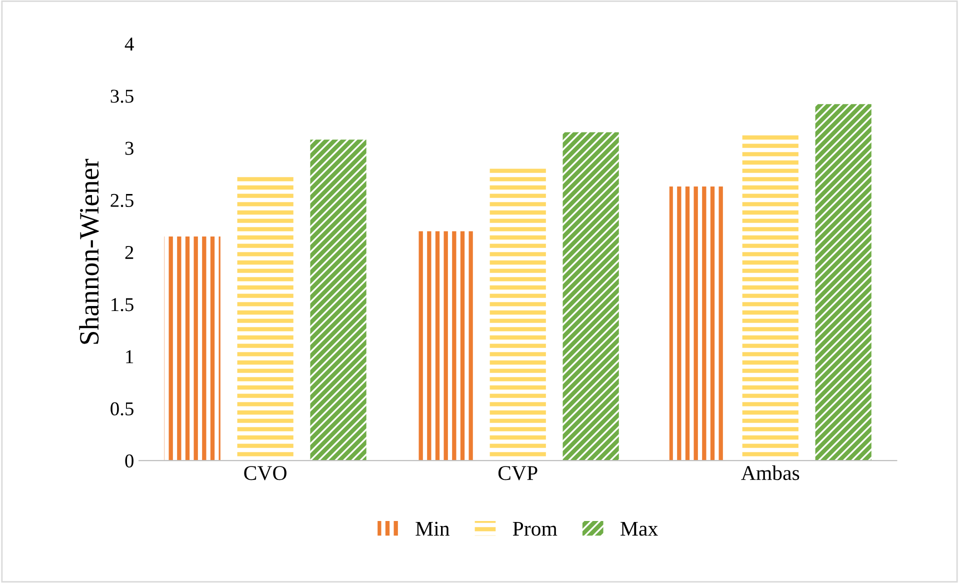 This screenshot has height=583, width=959. I want to click on y-tick-label: 1.5, so click(123, 305).